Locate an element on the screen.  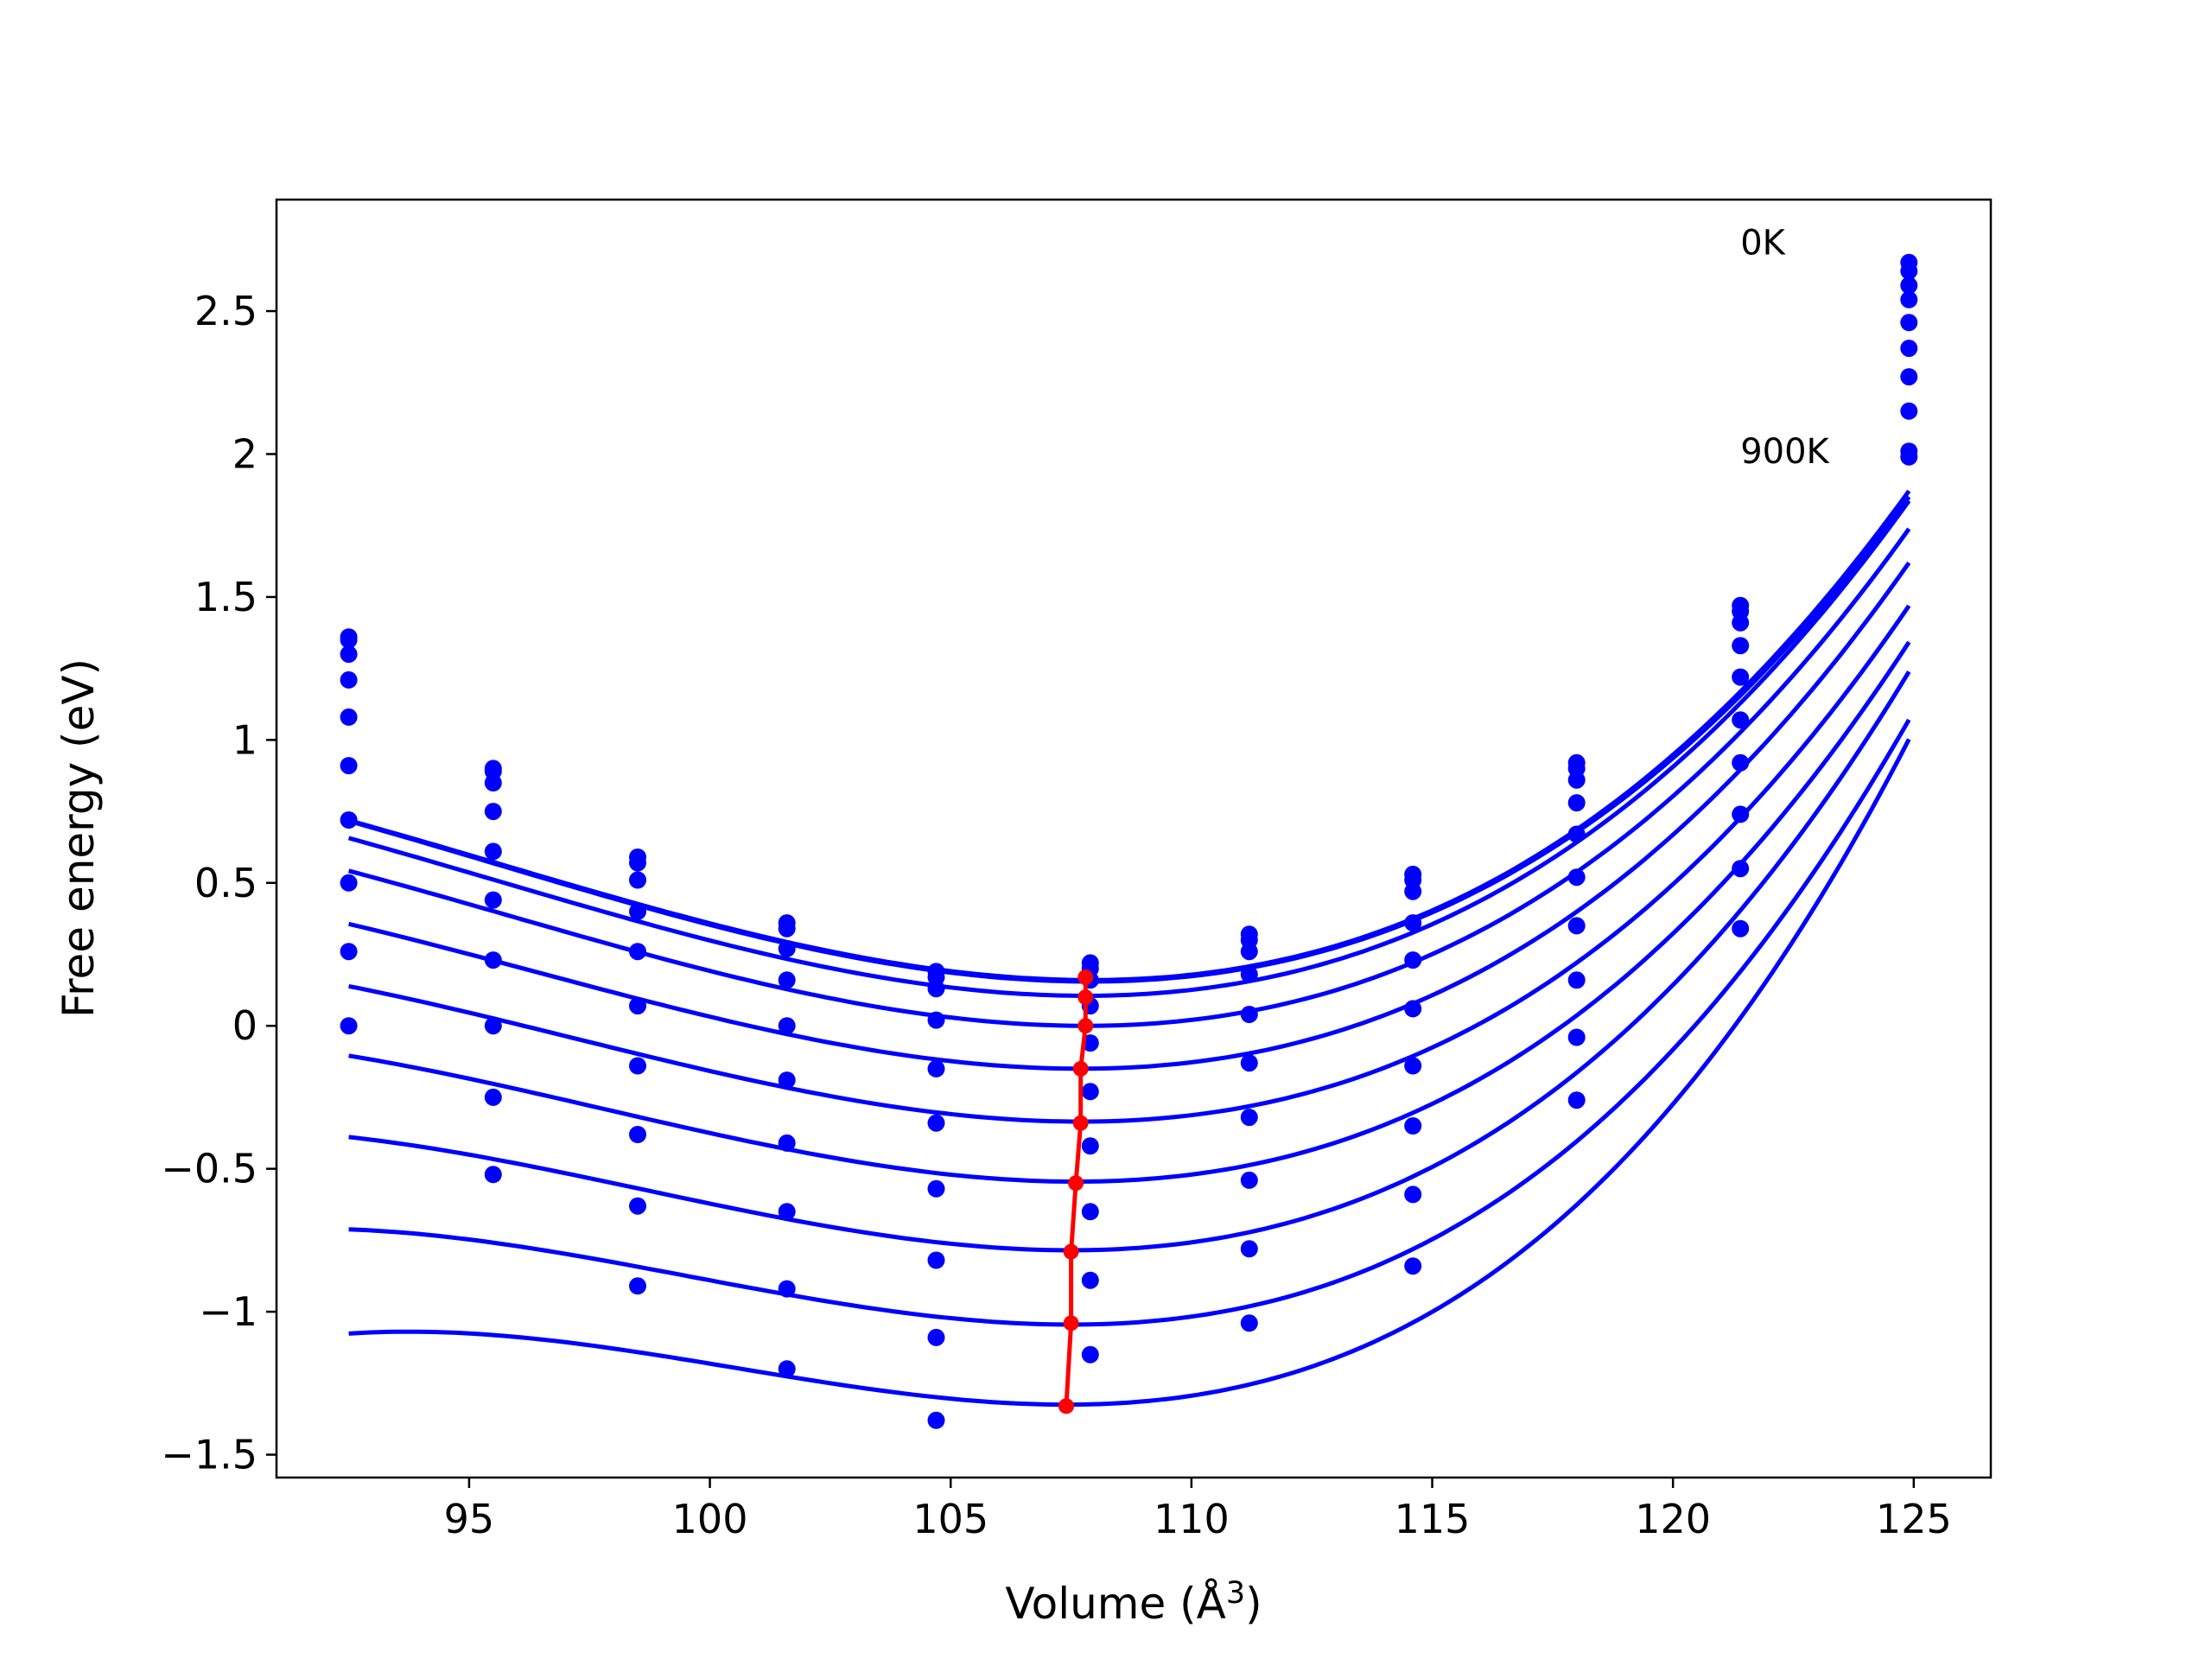
y-tick-label-0.5: 0.5 is located at coordinates (225, 883).